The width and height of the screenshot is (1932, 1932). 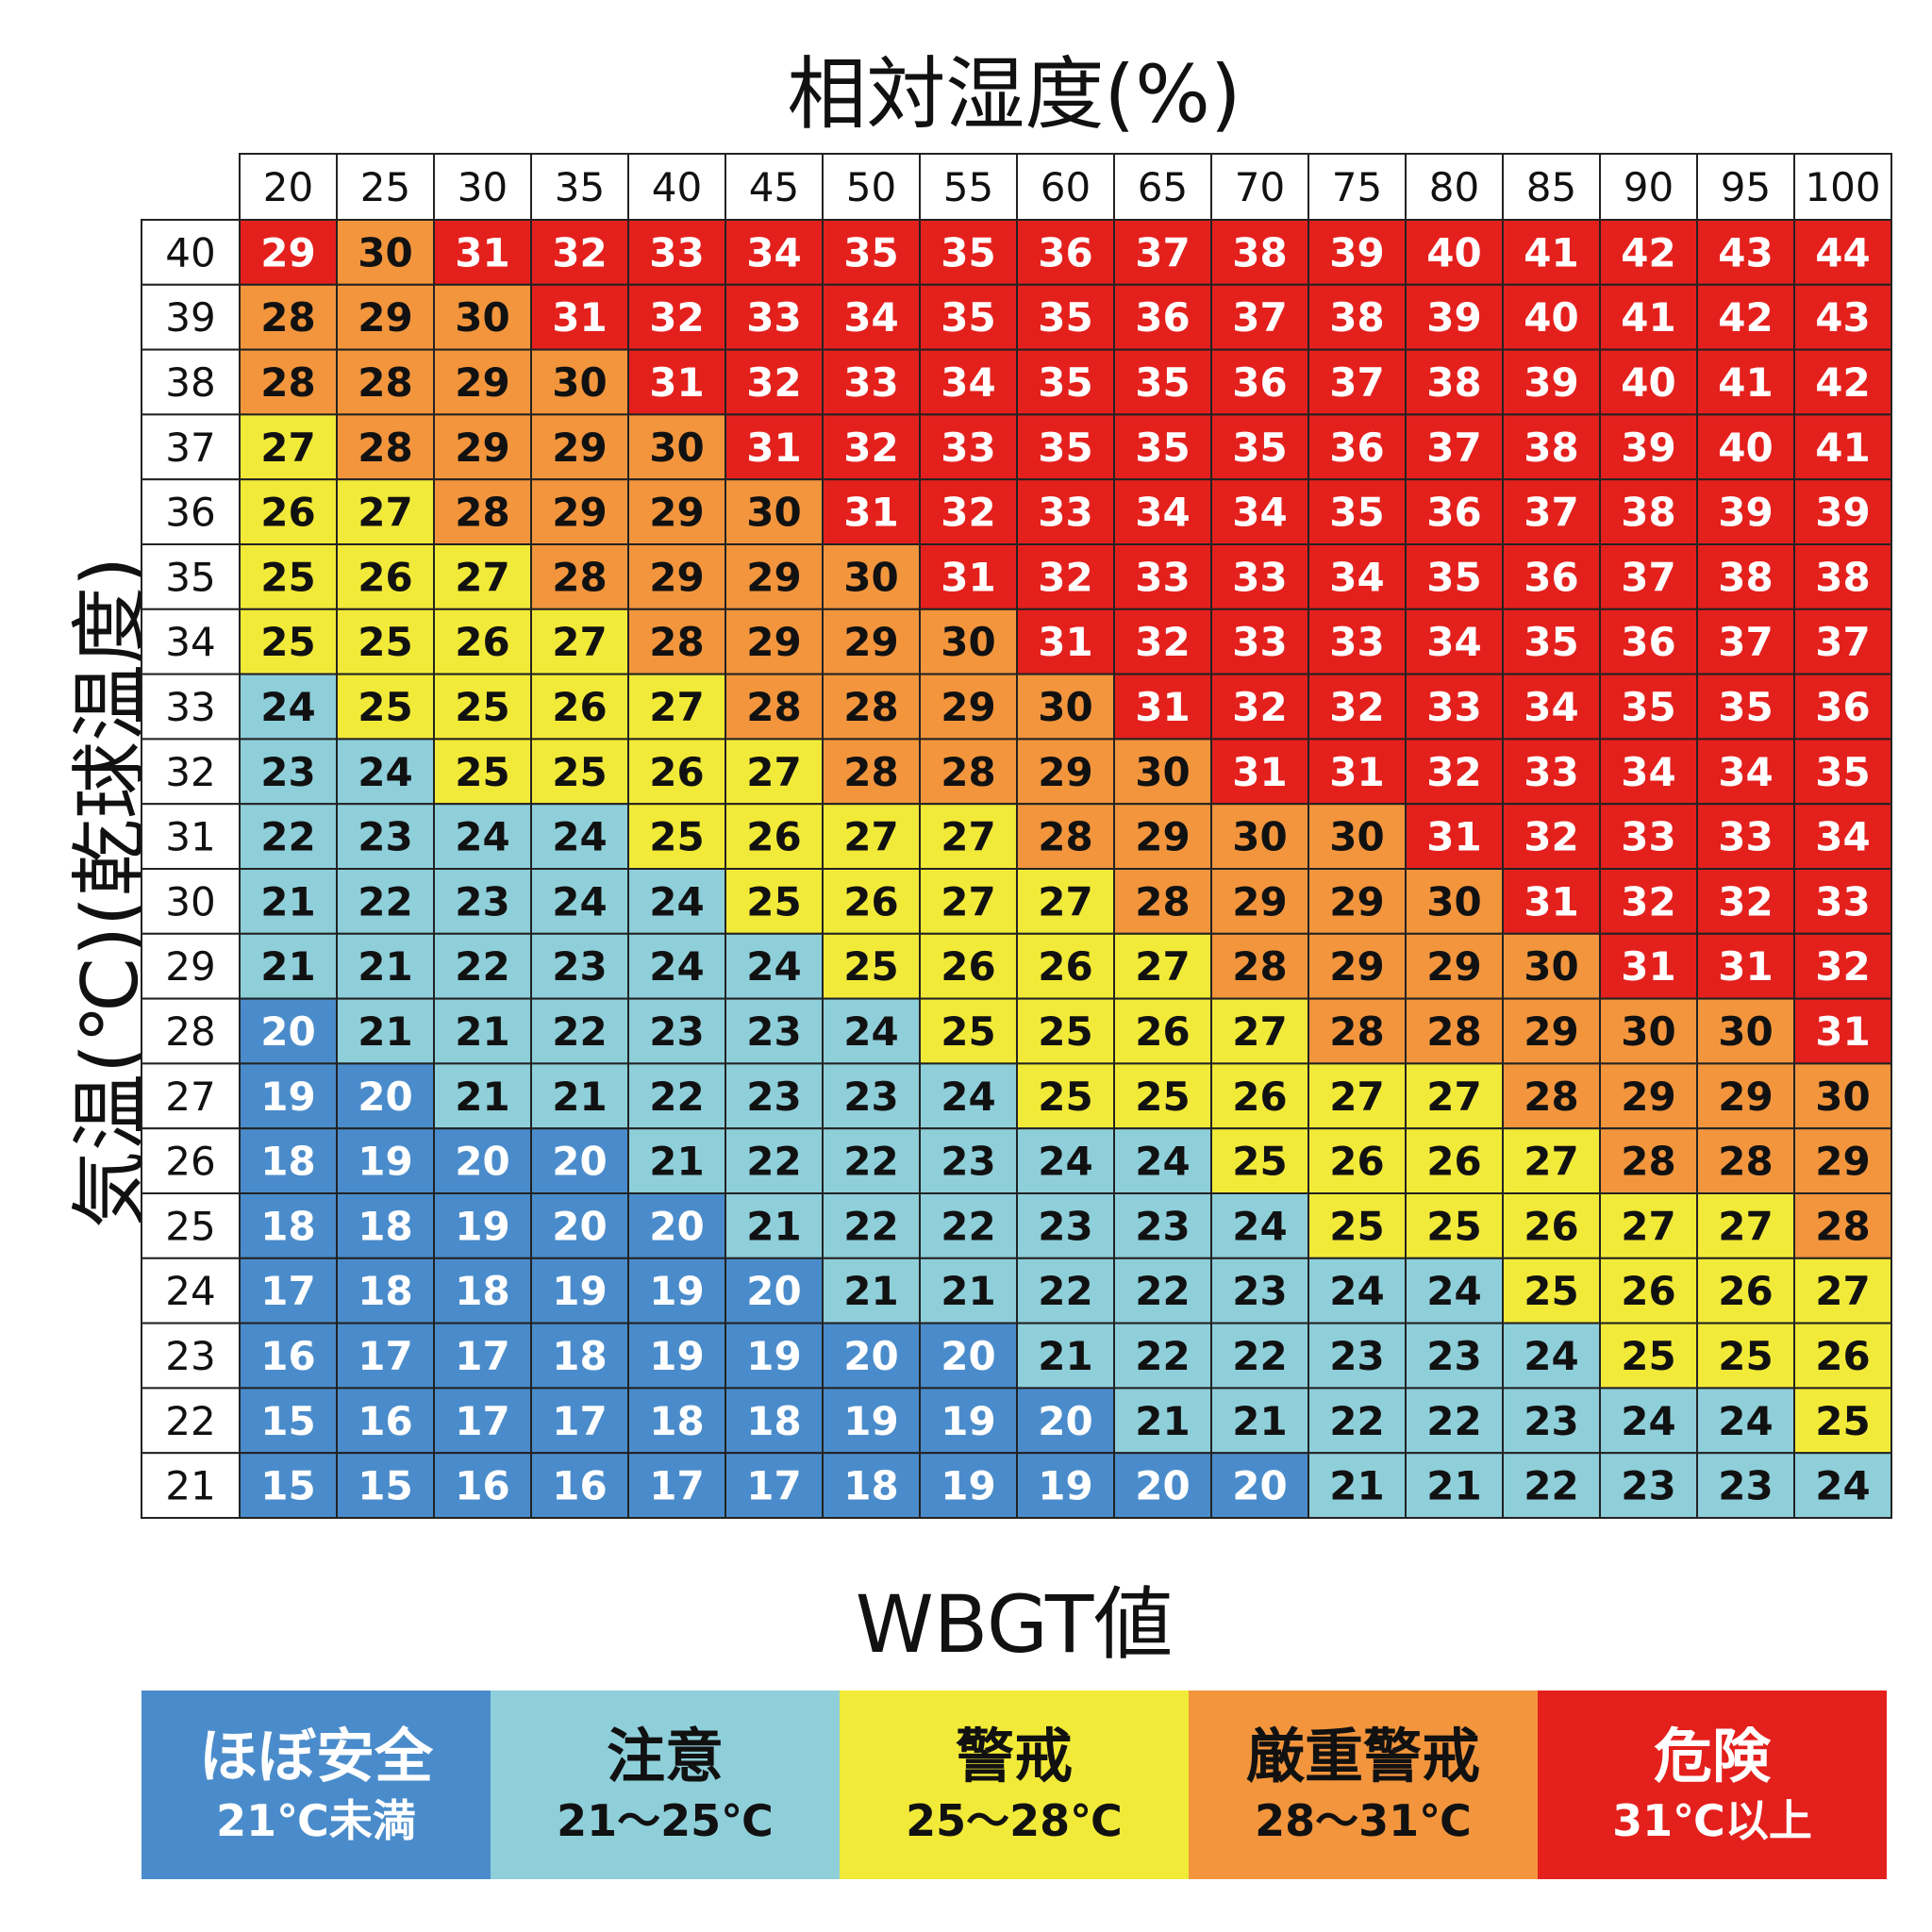 What do you see at coordinates (1015, 1821) in the screenshot?
I see `legend-range: 25～28℃` at bounding box center [1015, 1821].